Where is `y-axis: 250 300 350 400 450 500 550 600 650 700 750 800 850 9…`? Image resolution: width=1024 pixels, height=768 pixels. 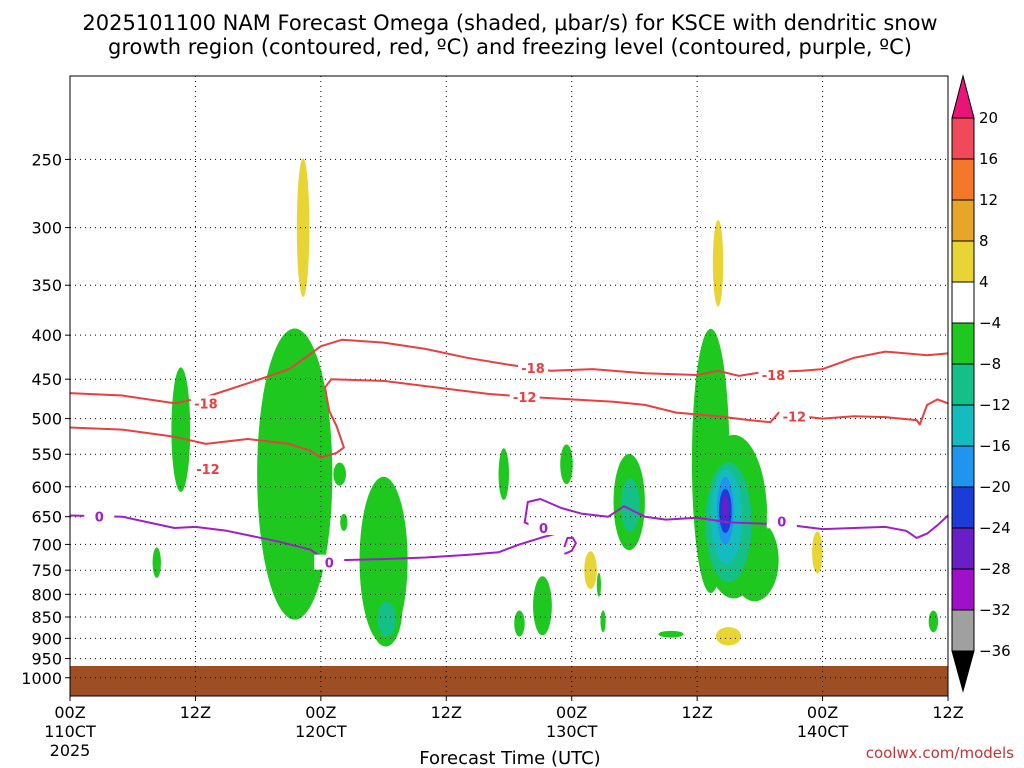
y-axis: 250 300 350 400 450 500 550 600 650 700 750 800 850 9… is located at coordinates (45, 419).